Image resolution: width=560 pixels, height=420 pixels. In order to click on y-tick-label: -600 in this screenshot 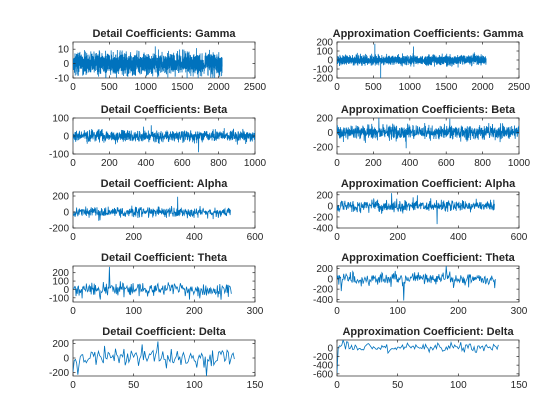, I will do `click(323, 374)`.